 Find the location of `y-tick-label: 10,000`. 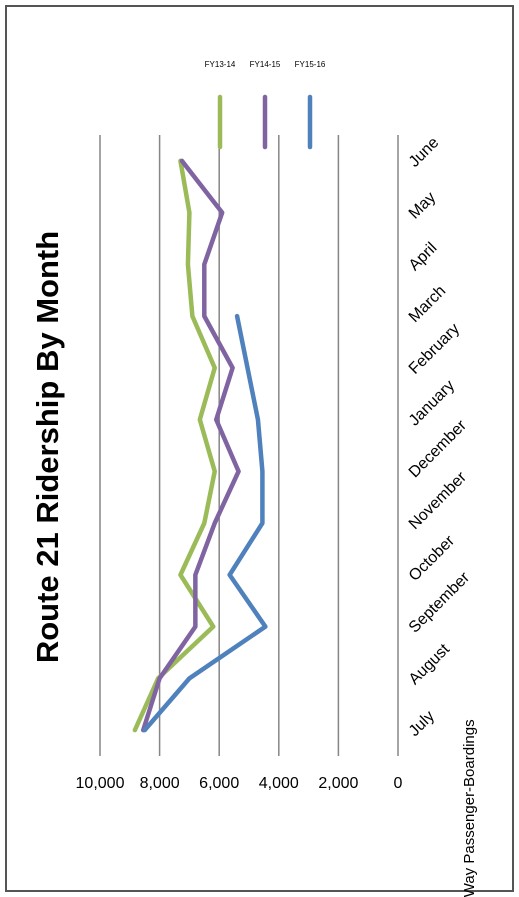

y-tick-label: 10,000 is located at coordinates (100, 783).